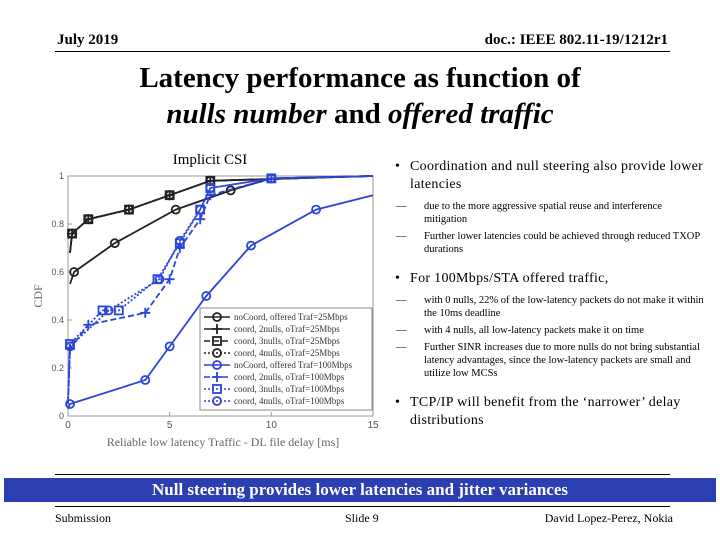  What do you see at coordinates (293, 365) in the screenshot?
I see `legend-label: noCoord, offered Traf=100Mbps` at bounding box center [293, 365].